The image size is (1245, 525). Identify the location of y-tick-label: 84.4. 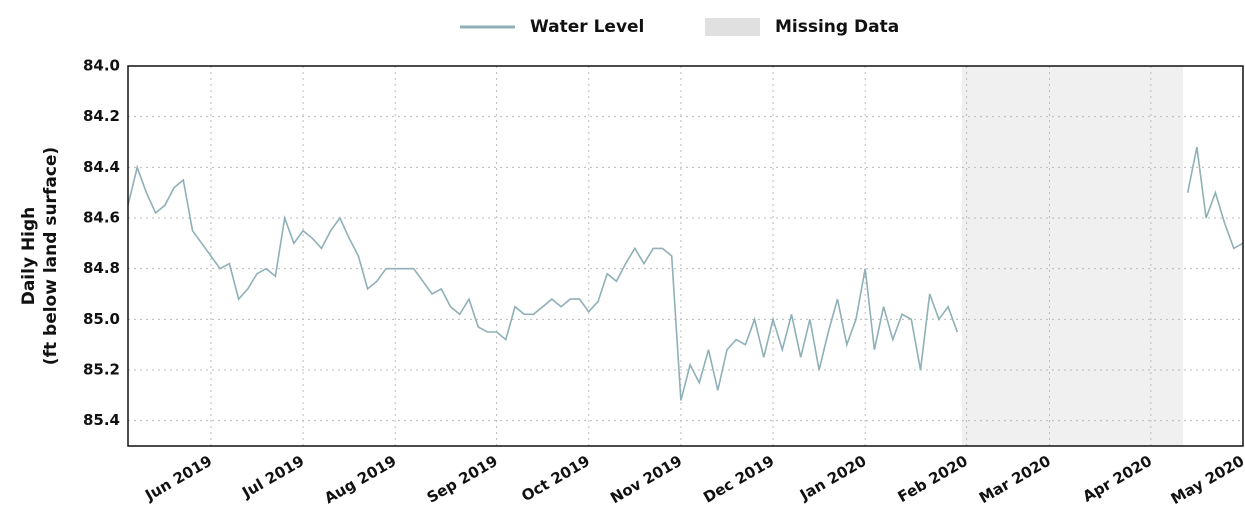
(101, 167).